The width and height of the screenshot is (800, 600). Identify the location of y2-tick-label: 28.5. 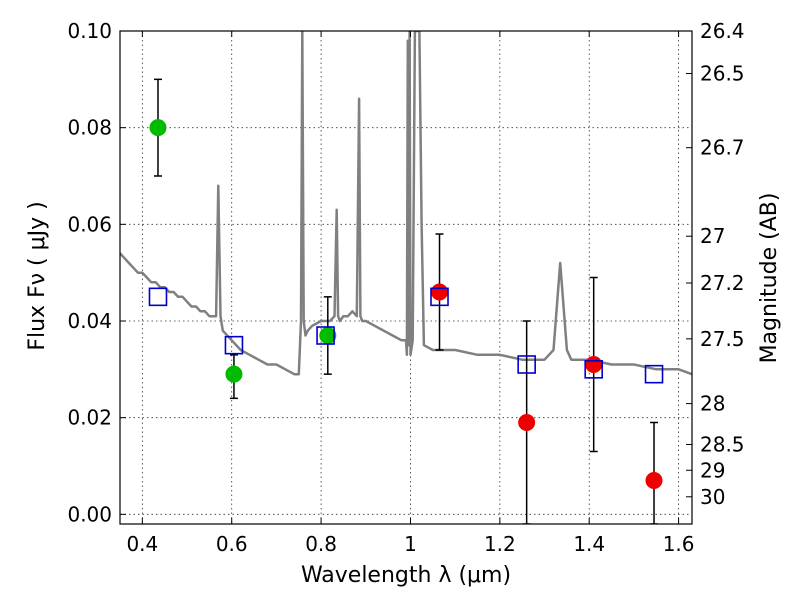
(722, 444).